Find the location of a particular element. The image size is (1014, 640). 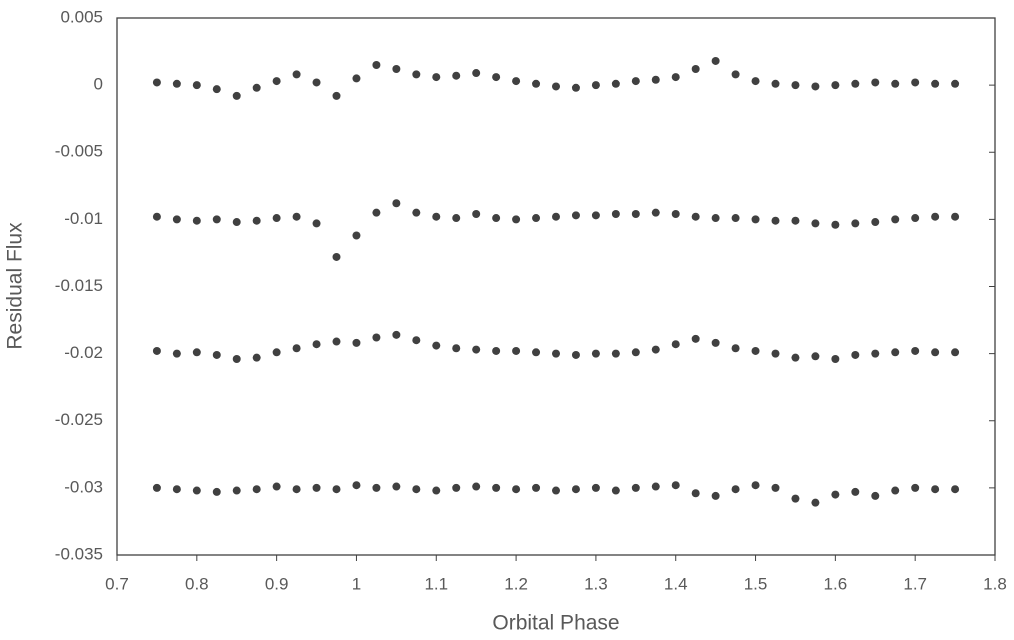

y-tick-label: 0 is located at coordinates (98, 84).